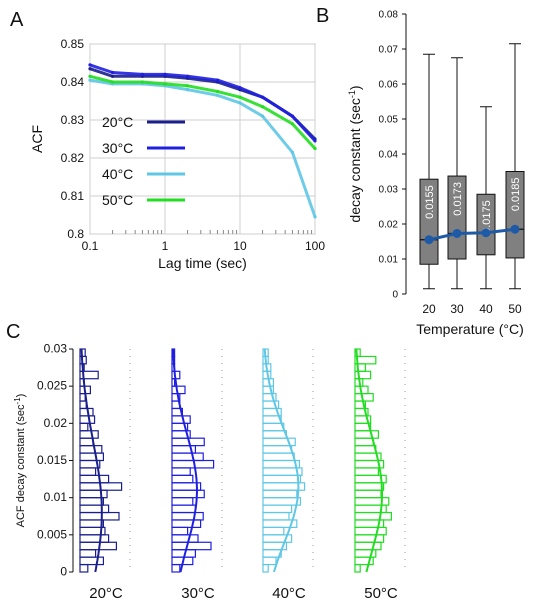  What do you see at coordinates (52, 534) in the screenshot?
I see `panel-c-y-tick-label: 0.005` at bounding box center [52, 534].